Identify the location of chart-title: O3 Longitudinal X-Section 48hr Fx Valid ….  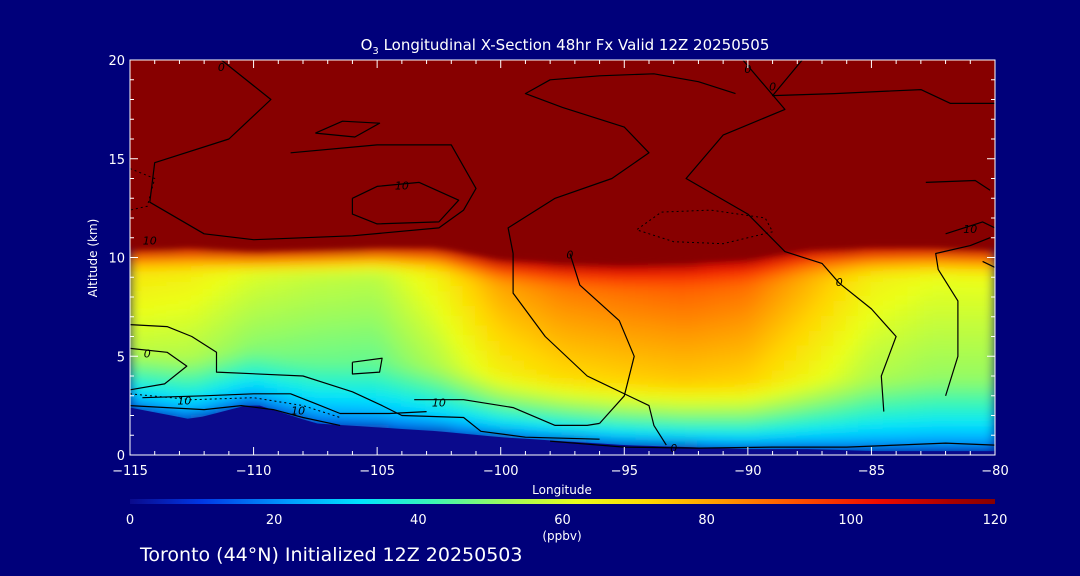
(565, 46).